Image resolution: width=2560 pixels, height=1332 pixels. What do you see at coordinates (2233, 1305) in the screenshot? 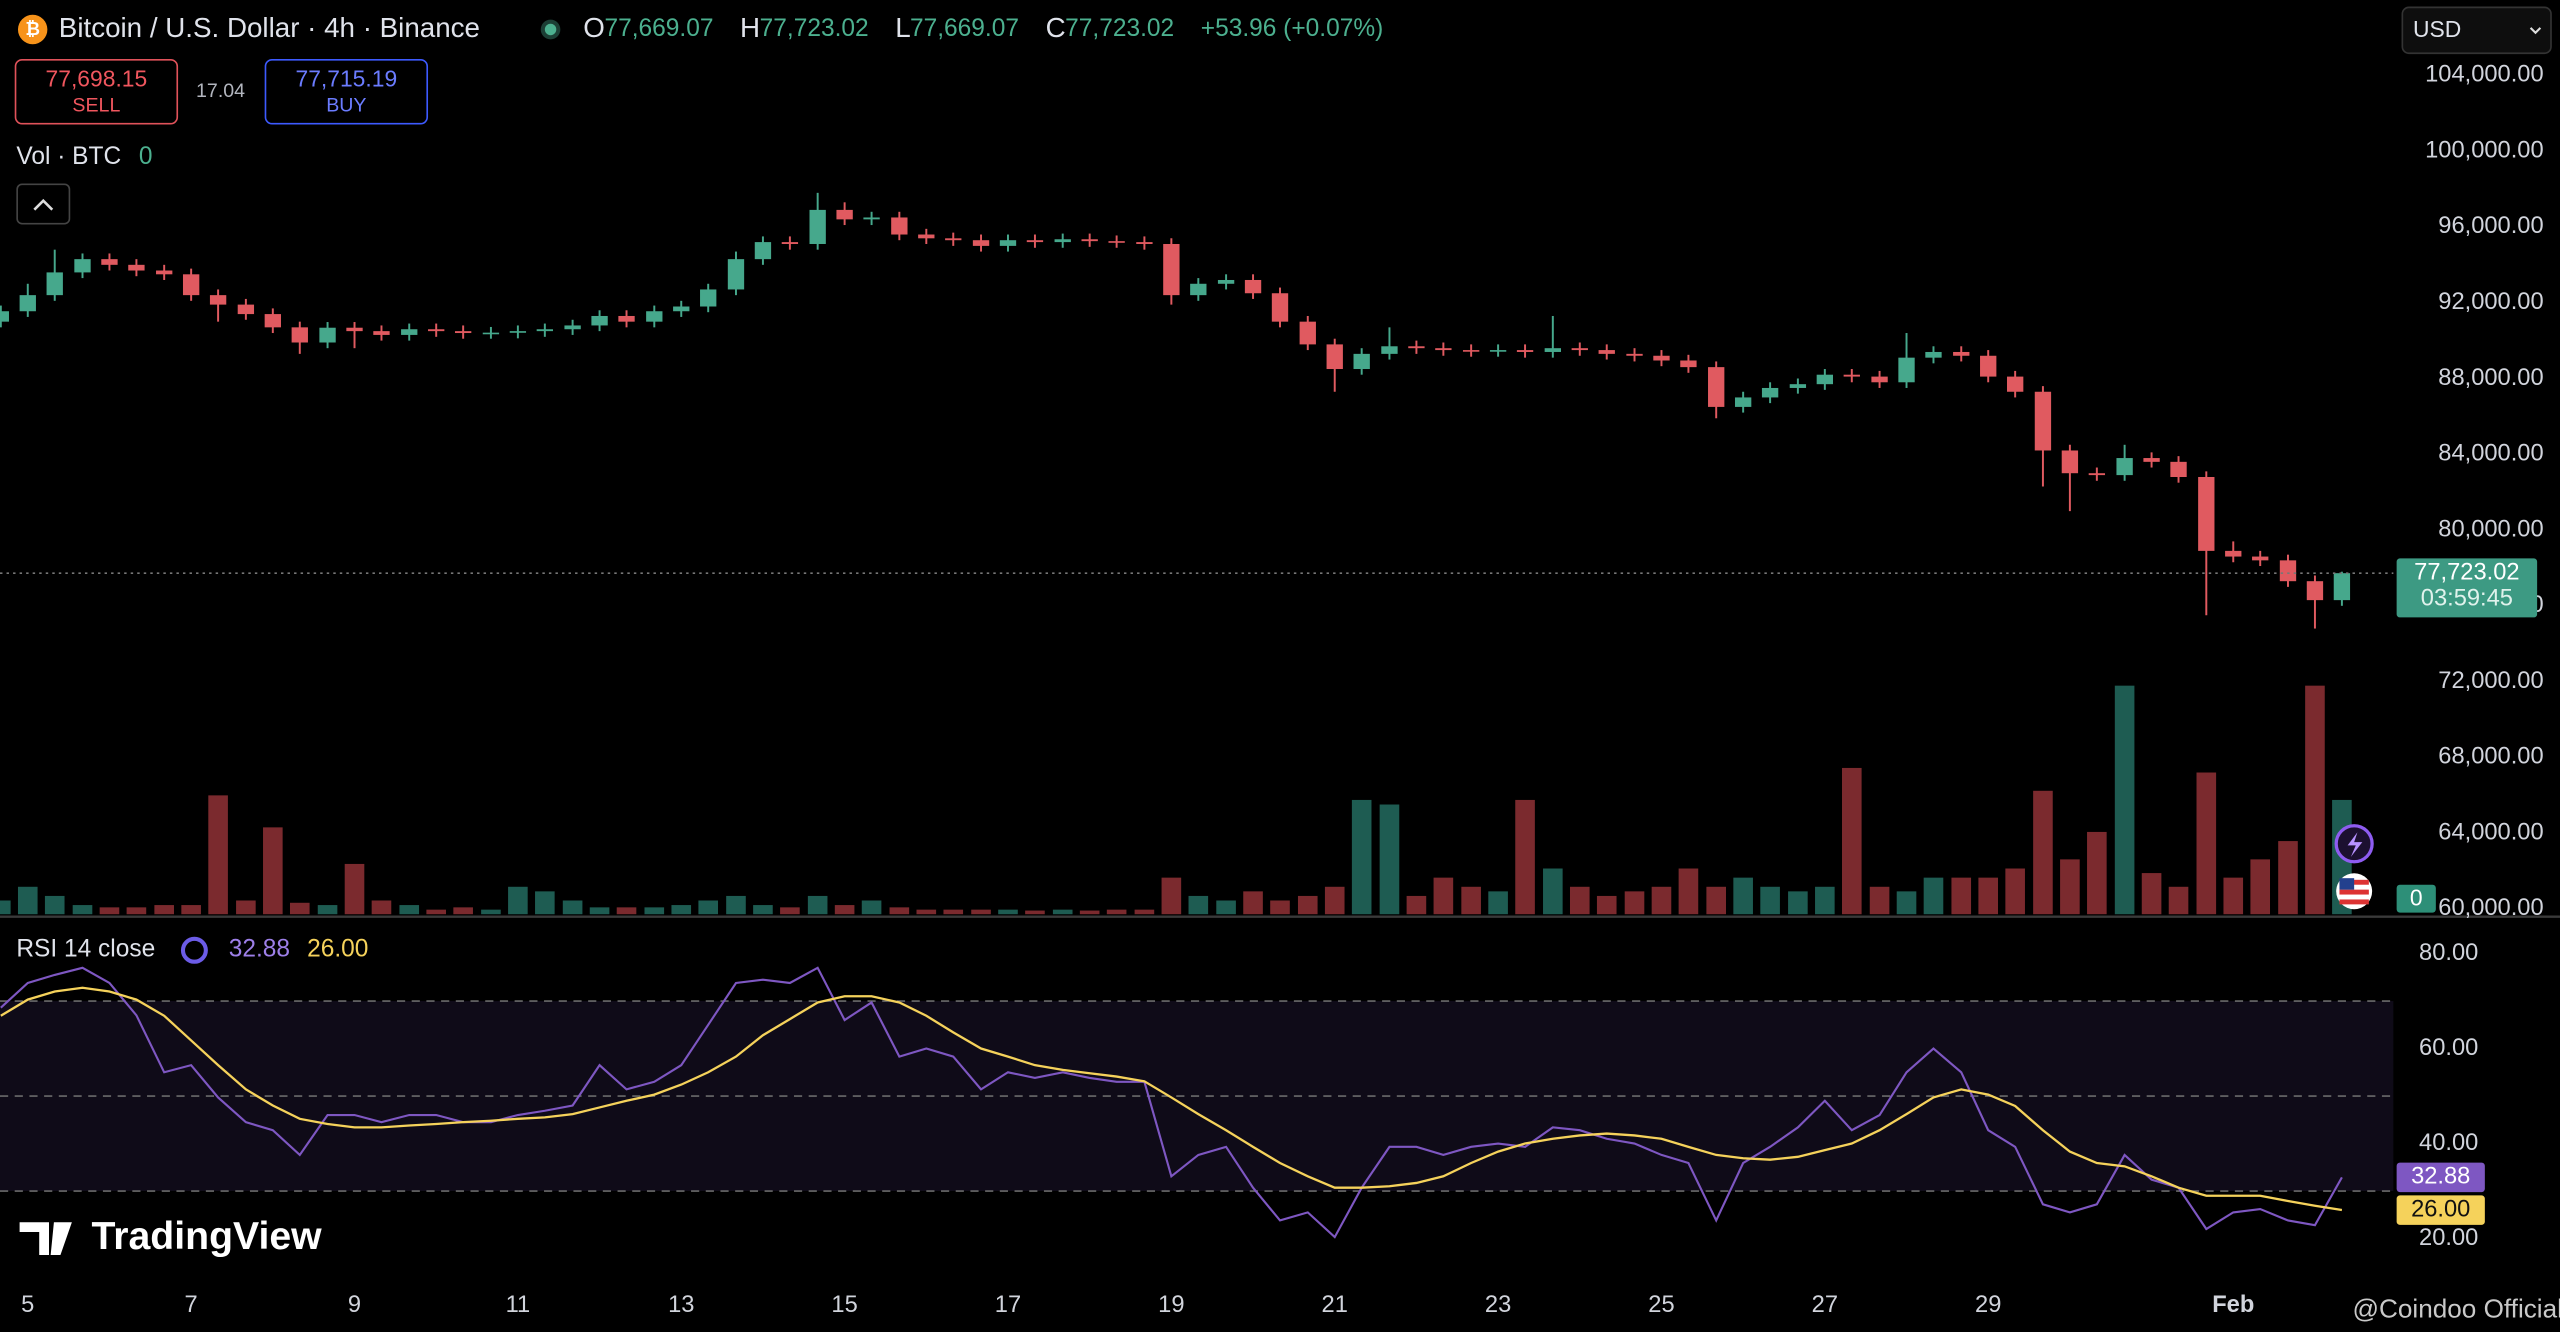
I see `x-tick-label: Feb` at bounding box center [2233, 1305].